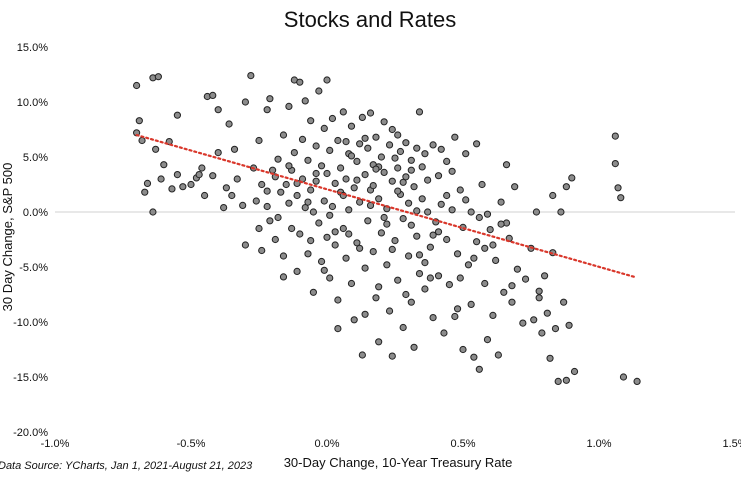 The width and height of the screenshot is (741, 486). I want to click on x-tick-label: 1.5%, so click(731, 444).